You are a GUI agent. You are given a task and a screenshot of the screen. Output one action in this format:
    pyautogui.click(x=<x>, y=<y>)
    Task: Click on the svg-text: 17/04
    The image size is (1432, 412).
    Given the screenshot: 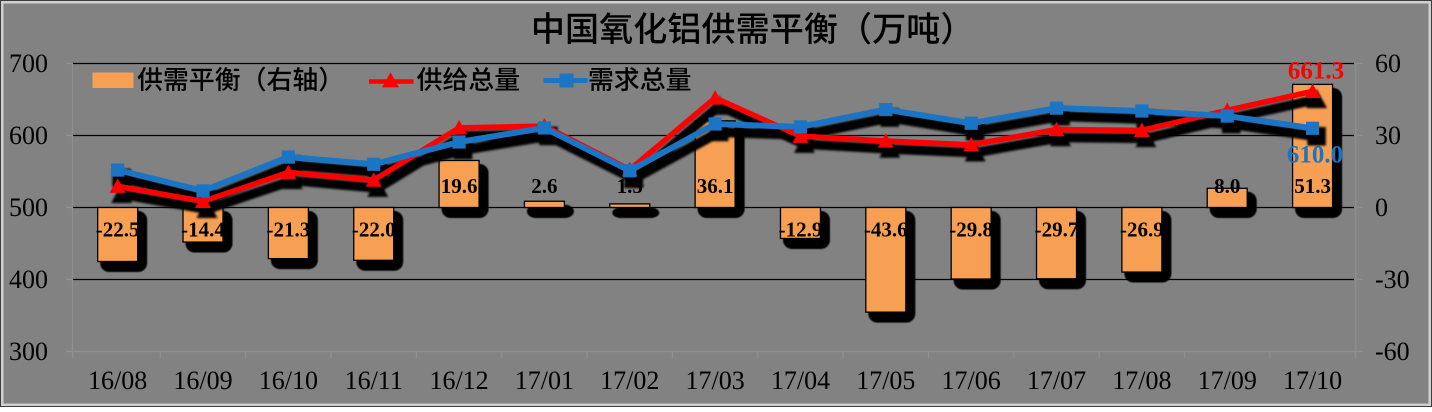 What is the action you would take?
    pyautogui.click(x=800, y=380)
    